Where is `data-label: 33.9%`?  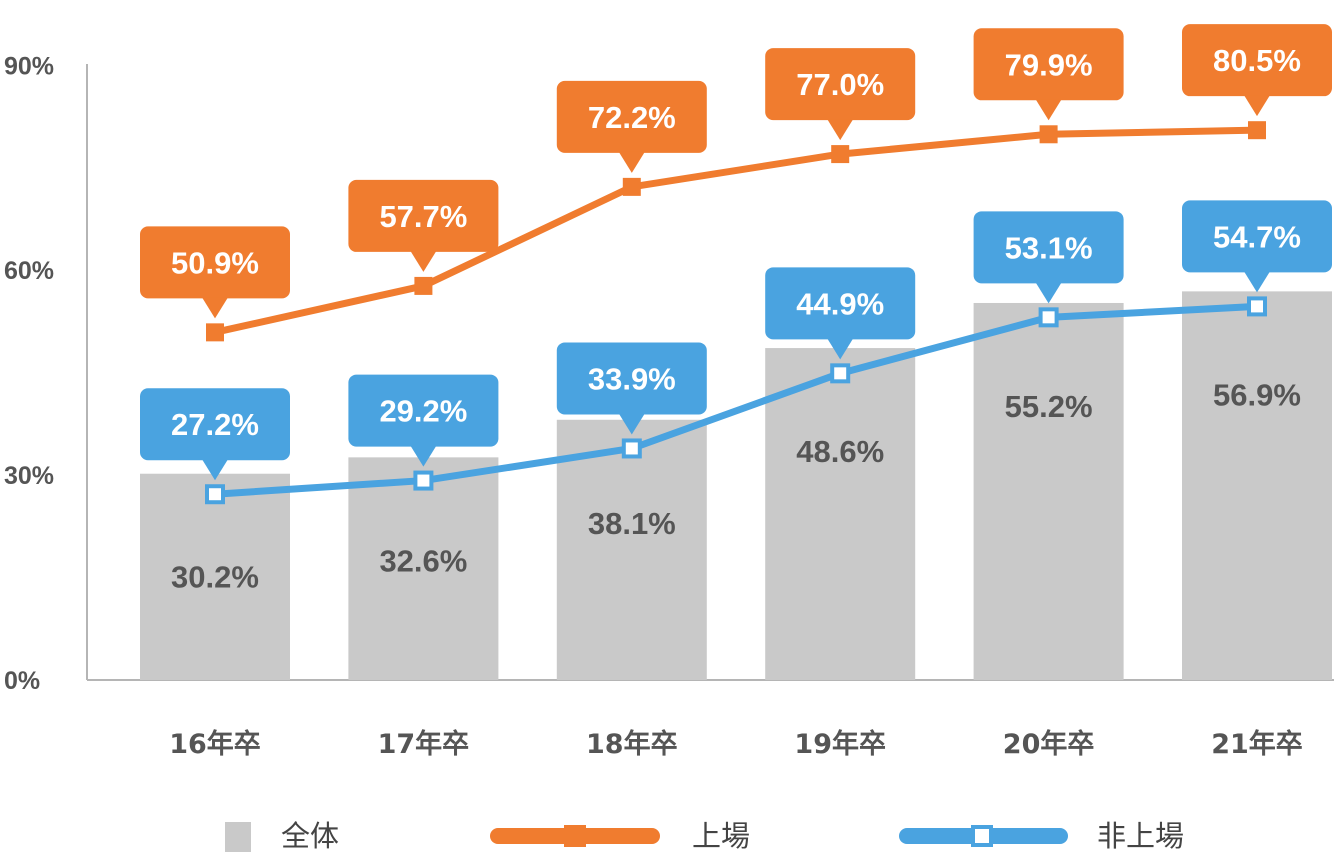
data-label: 33.9% is located at coordinates (632, 378).